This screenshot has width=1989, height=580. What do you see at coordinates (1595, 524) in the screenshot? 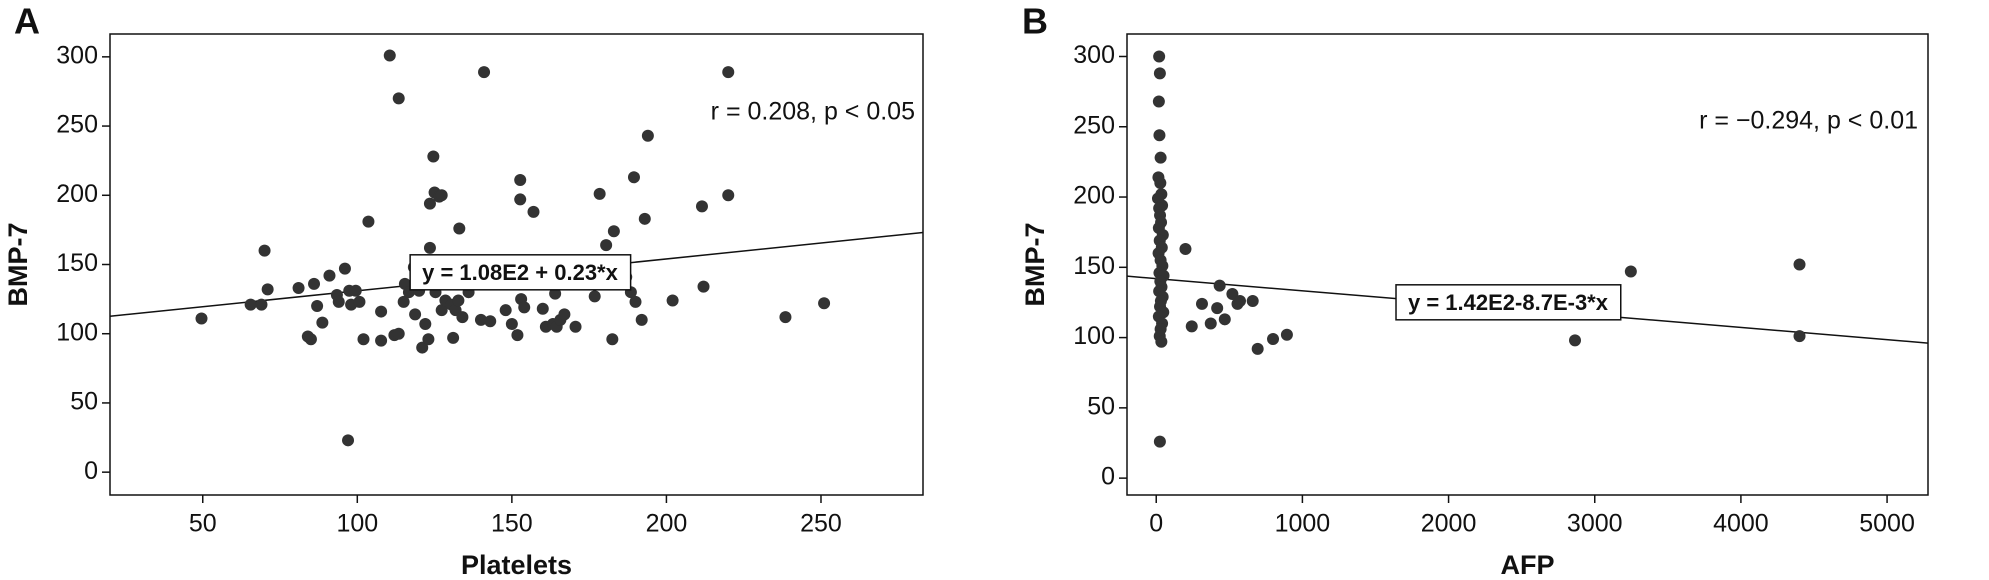
I see `x-tick-label: 3000` at bounding box center [1595, 524].